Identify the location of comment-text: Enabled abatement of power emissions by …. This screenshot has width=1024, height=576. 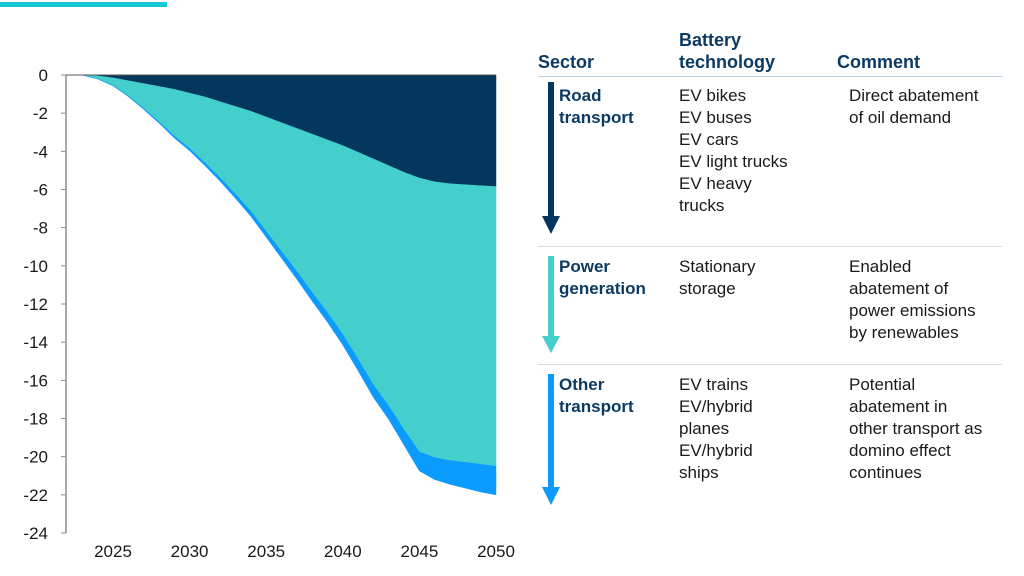
(912, 300).